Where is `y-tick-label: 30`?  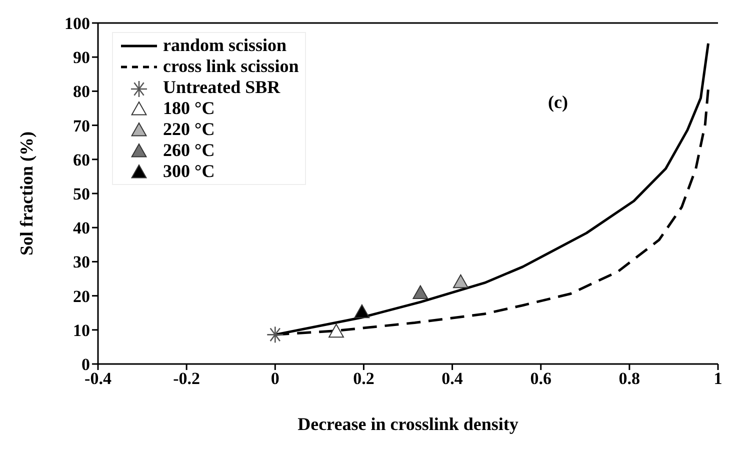 y-tick-label: 30 is located at coordinates (81, 262).